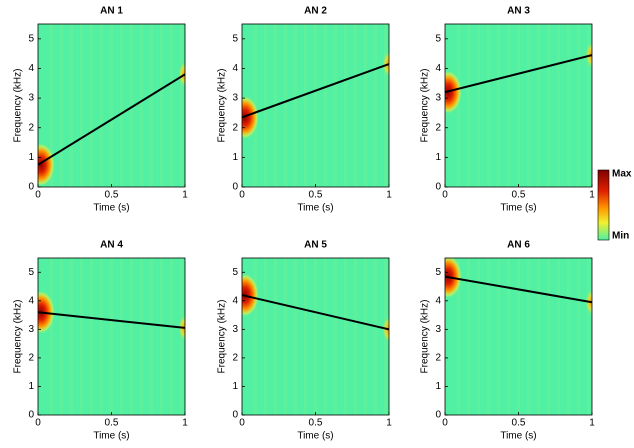  I want to click on colorbar, so click(603, 205).